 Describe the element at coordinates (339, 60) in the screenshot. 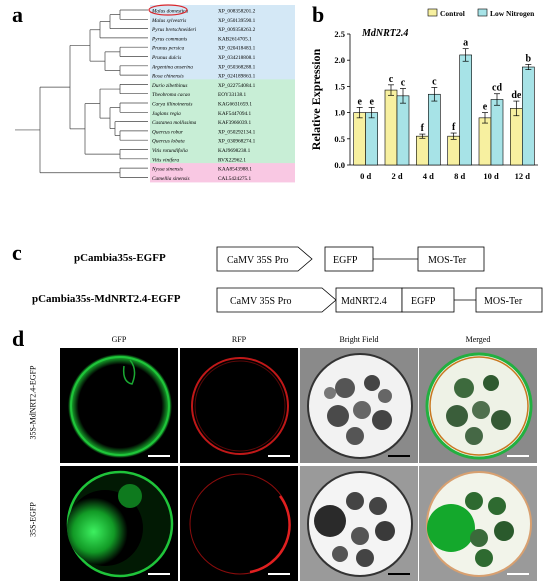

I see `y-tick-label: 2.0` at that location.